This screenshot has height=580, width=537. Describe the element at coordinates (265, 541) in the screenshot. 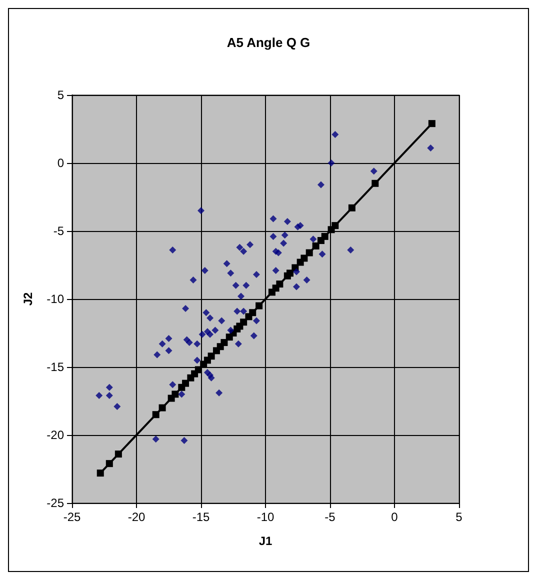

I see `x-axis-title: J1` at that location.